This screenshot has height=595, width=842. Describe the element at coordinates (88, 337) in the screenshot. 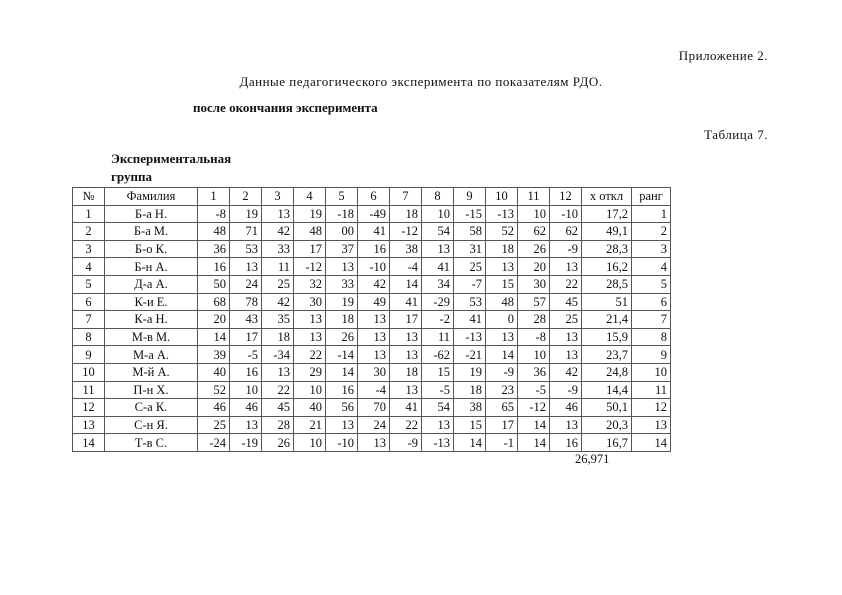

I see `table-cell: 8` at that location.